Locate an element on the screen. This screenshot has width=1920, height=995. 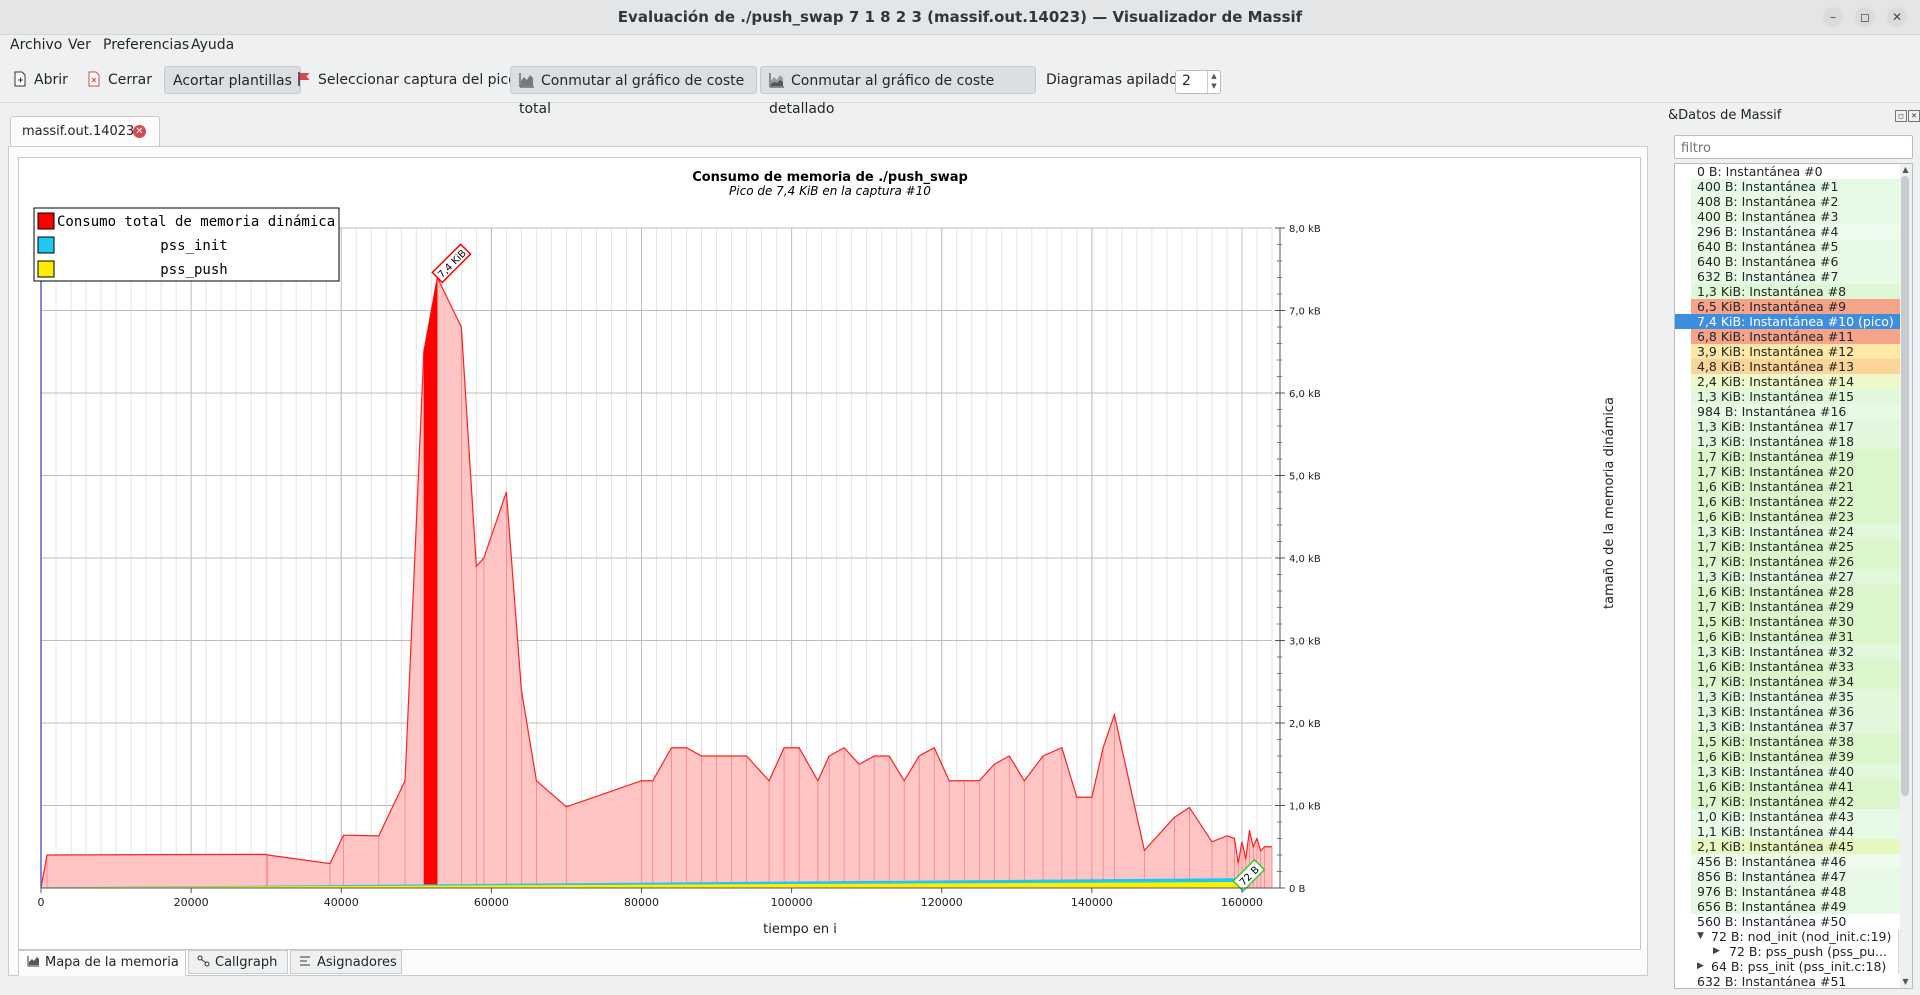
snapshot-row: 976 B: Instantánea #48 is located at coordinates (1795, 891).